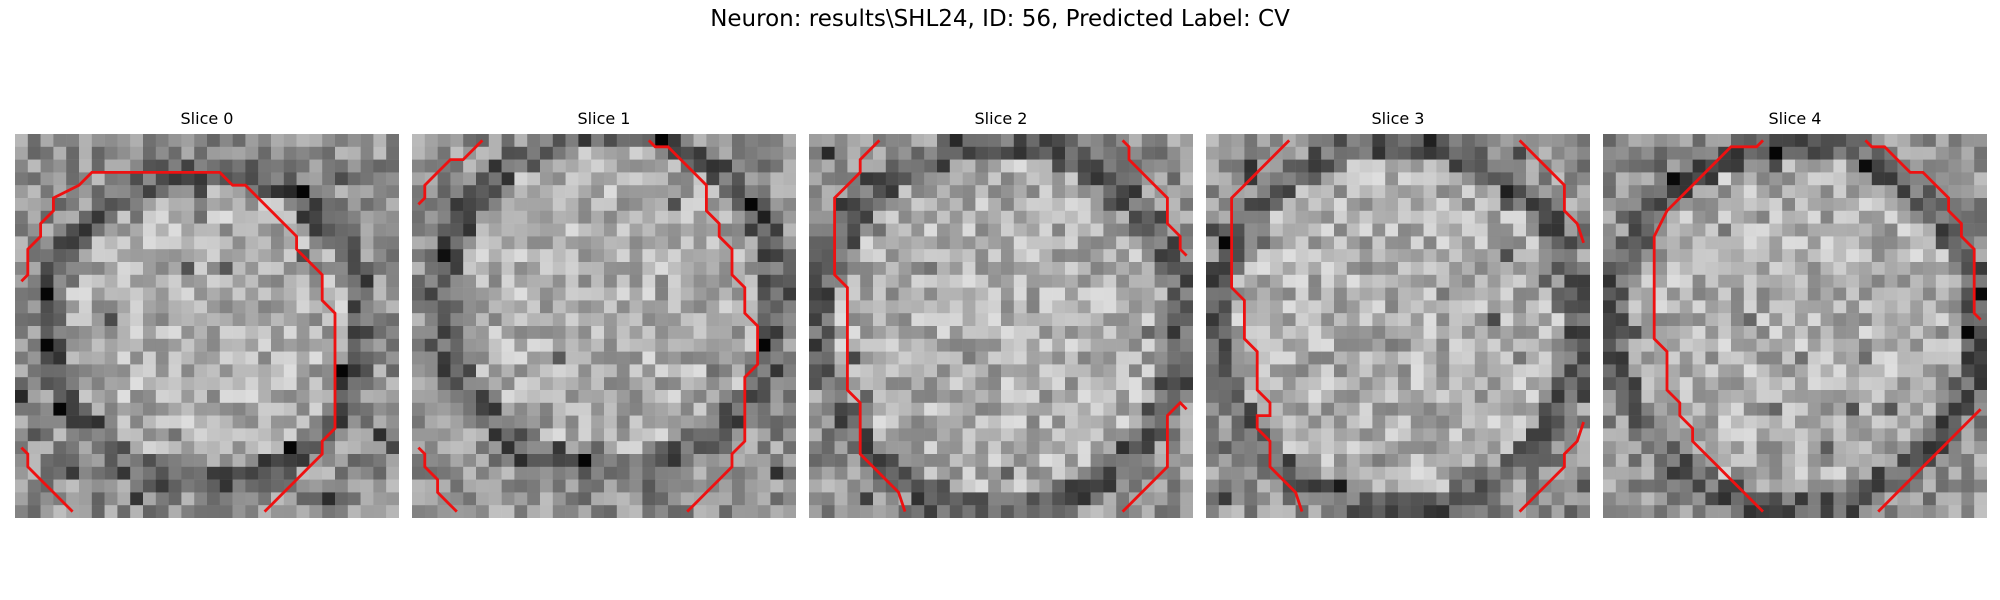 Image resolution: width=2000 pixels, height=600 pixels. Describe the element at coordinates (1398, 118) in the screenshot. I see `slice-title: Slice 3` at that location.